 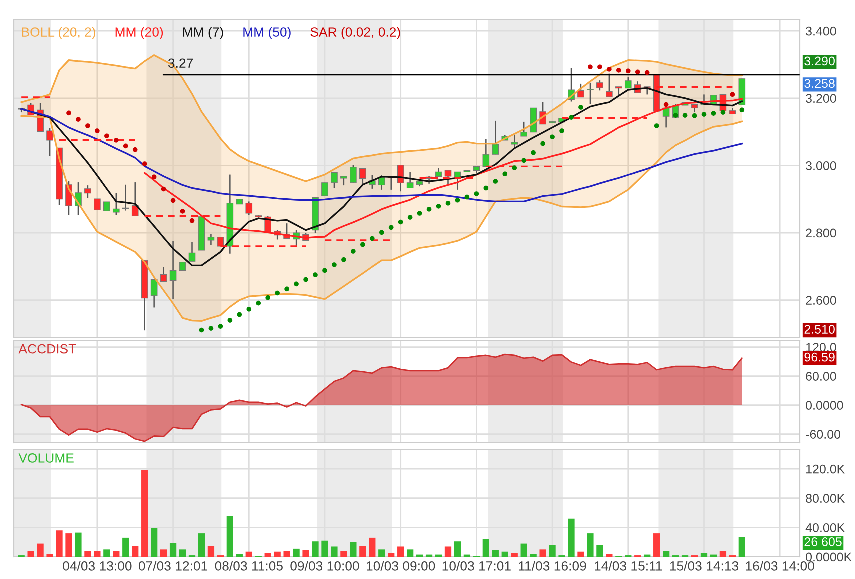 I want to click on x-tick-label: 08/03 11:05, so click(x=249, y=566).